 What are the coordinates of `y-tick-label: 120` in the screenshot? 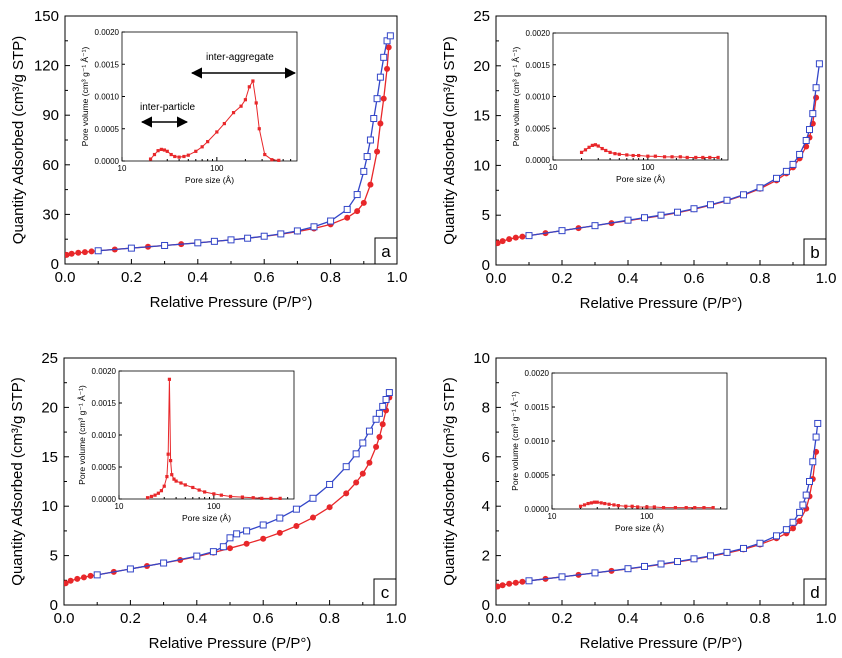 It's located at (46, 66).